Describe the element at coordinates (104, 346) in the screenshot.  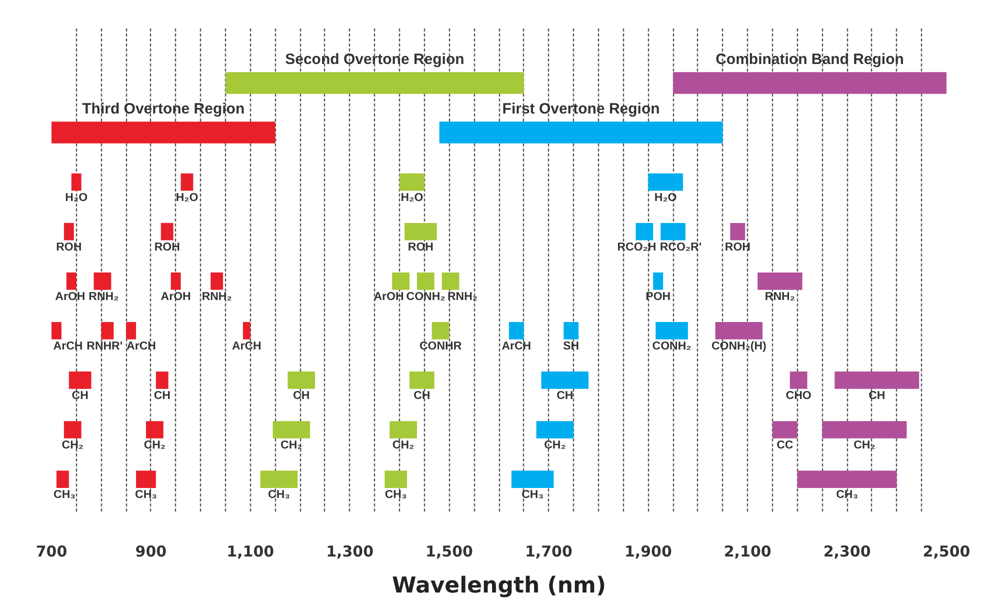
I see `data-label: RNHR'` at that location.